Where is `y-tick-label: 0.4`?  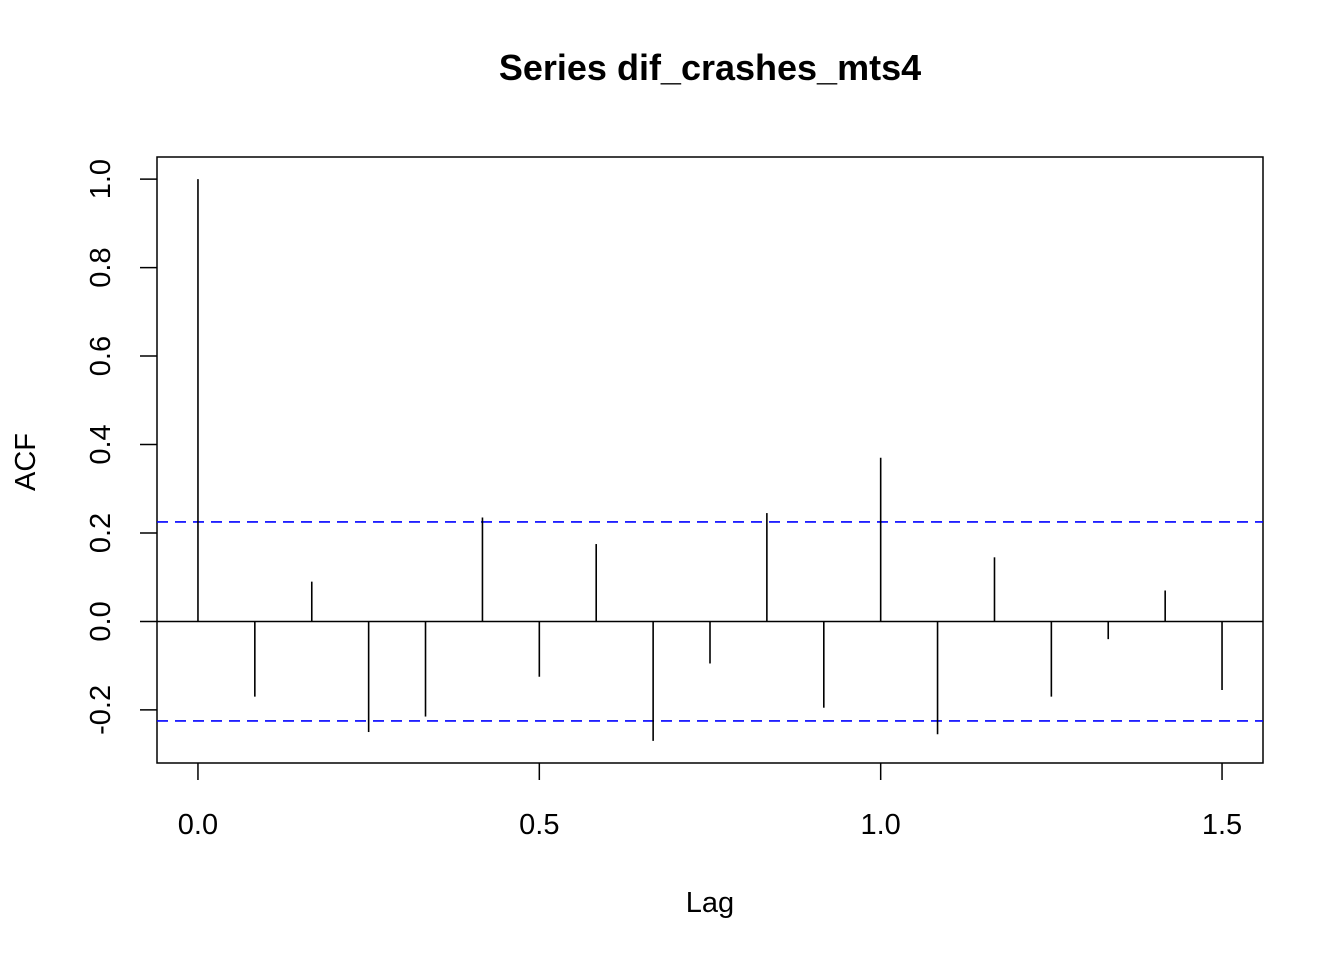
y-tick-label: 0.4 is located at coordinates (101, 444).